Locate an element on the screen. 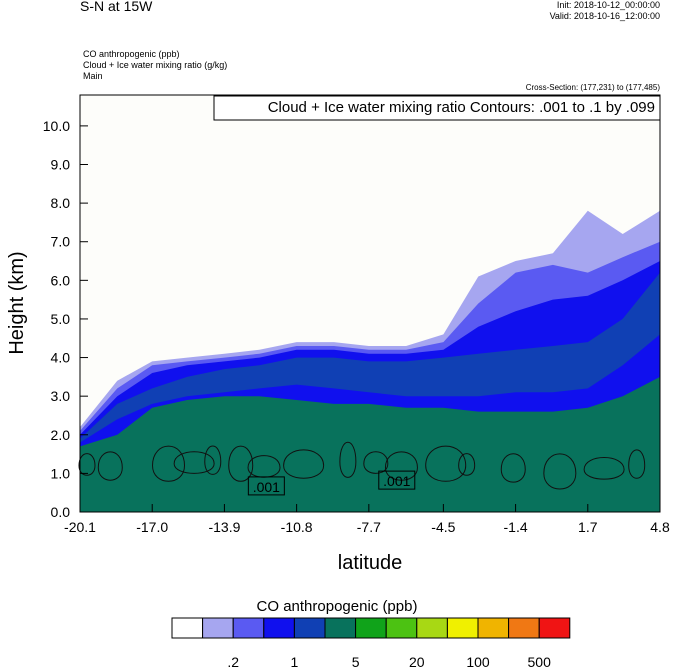 The image size is (674, 668). x-tick-label: -7.7 is located at coordinates (369, 527).